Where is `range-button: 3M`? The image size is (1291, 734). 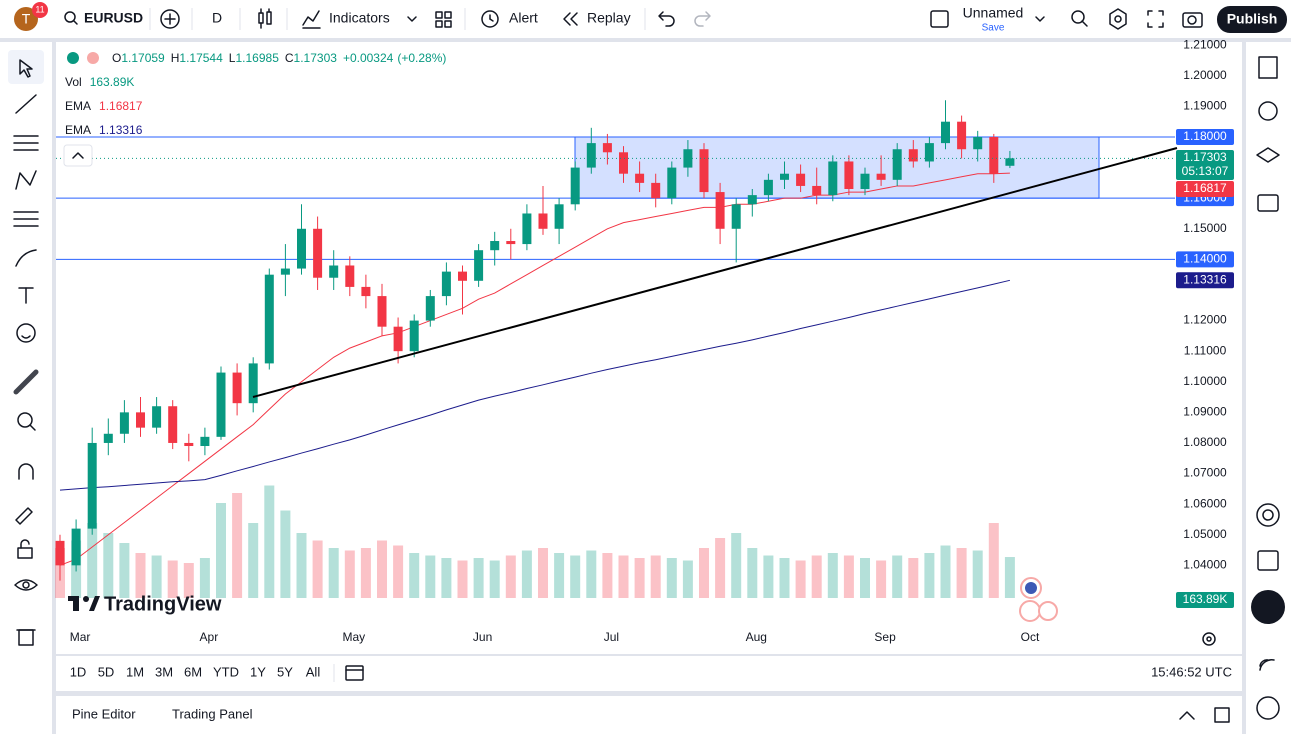 range-button: 3M is located at coordinates (164, 671).